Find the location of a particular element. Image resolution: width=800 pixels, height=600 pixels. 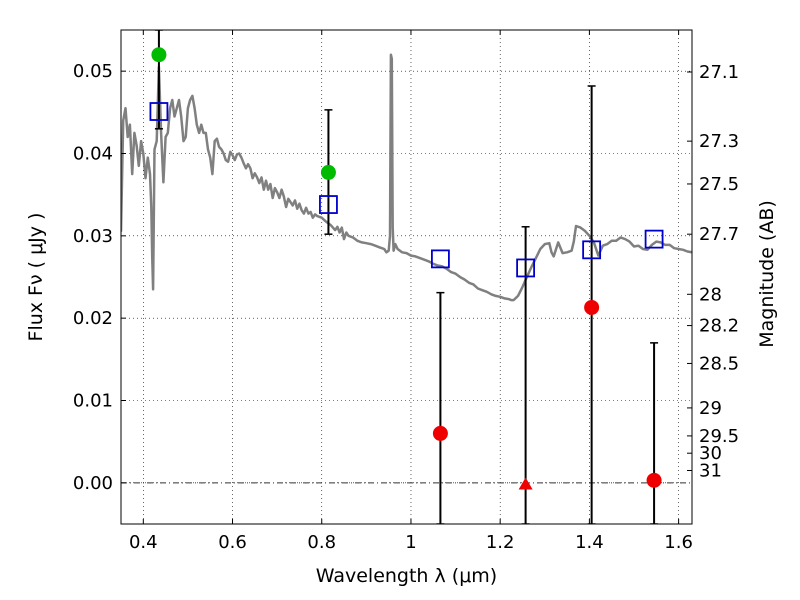

x-tick-label: 0.4 is located at coordinates (143, 542).